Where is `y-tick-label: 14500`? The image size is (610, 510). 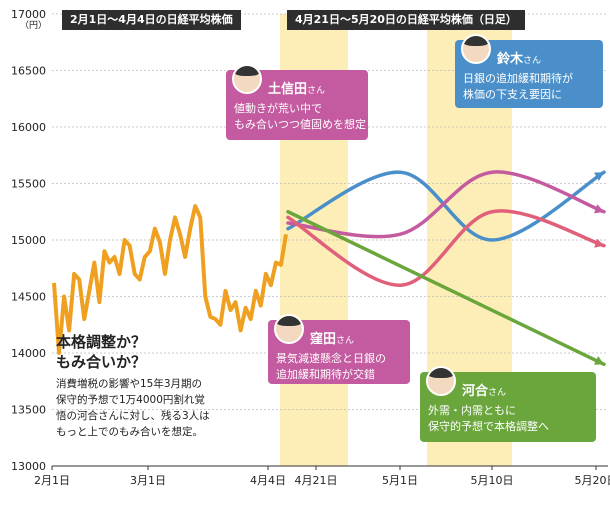 y-tick-label: 14500 is located at coordinates (28, 297).